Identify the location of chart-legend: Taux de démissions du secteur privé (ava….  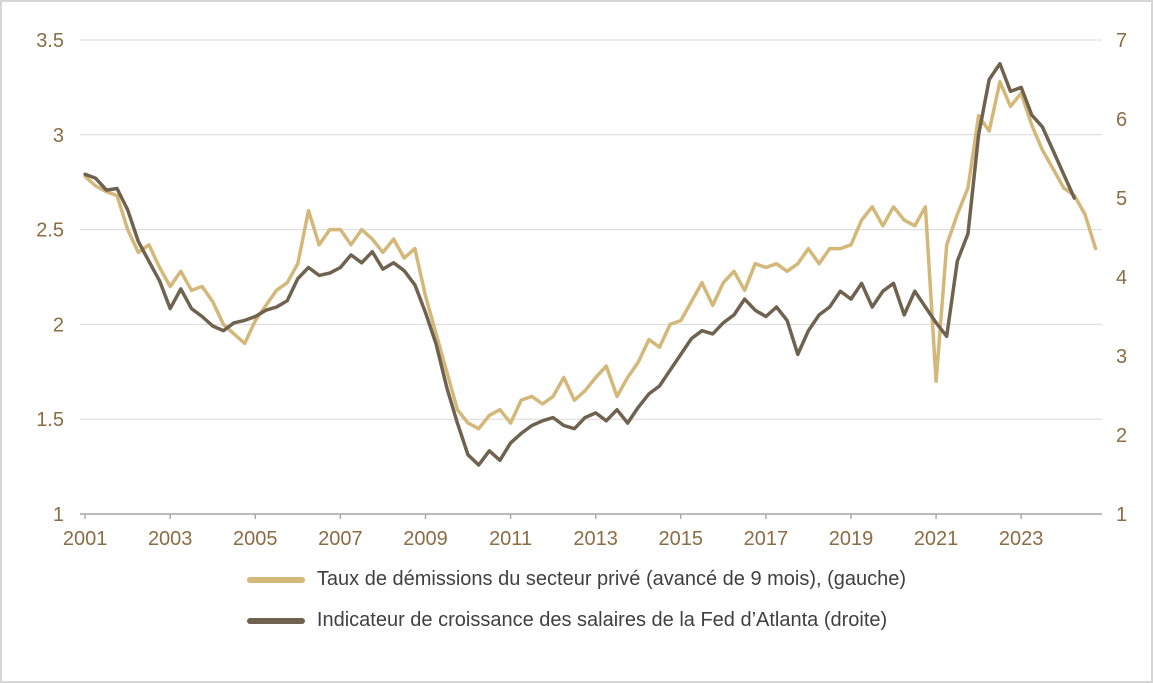
(576, 600).